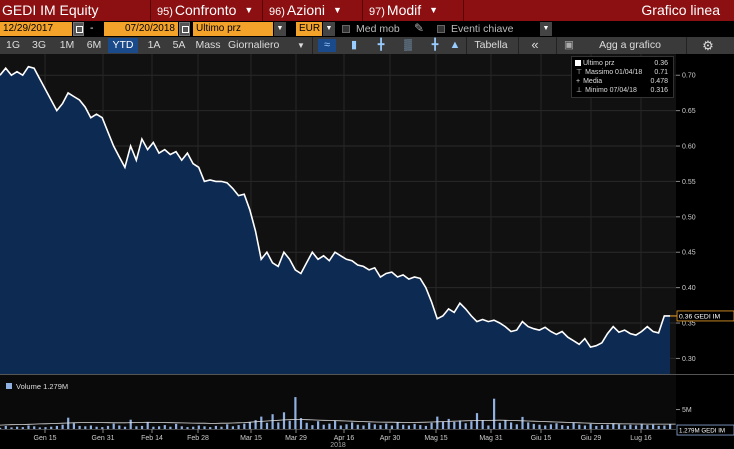  Describe the element at coordinates (419, 28) in the screenshot. I see `pencil-icon: ✎` at that location.